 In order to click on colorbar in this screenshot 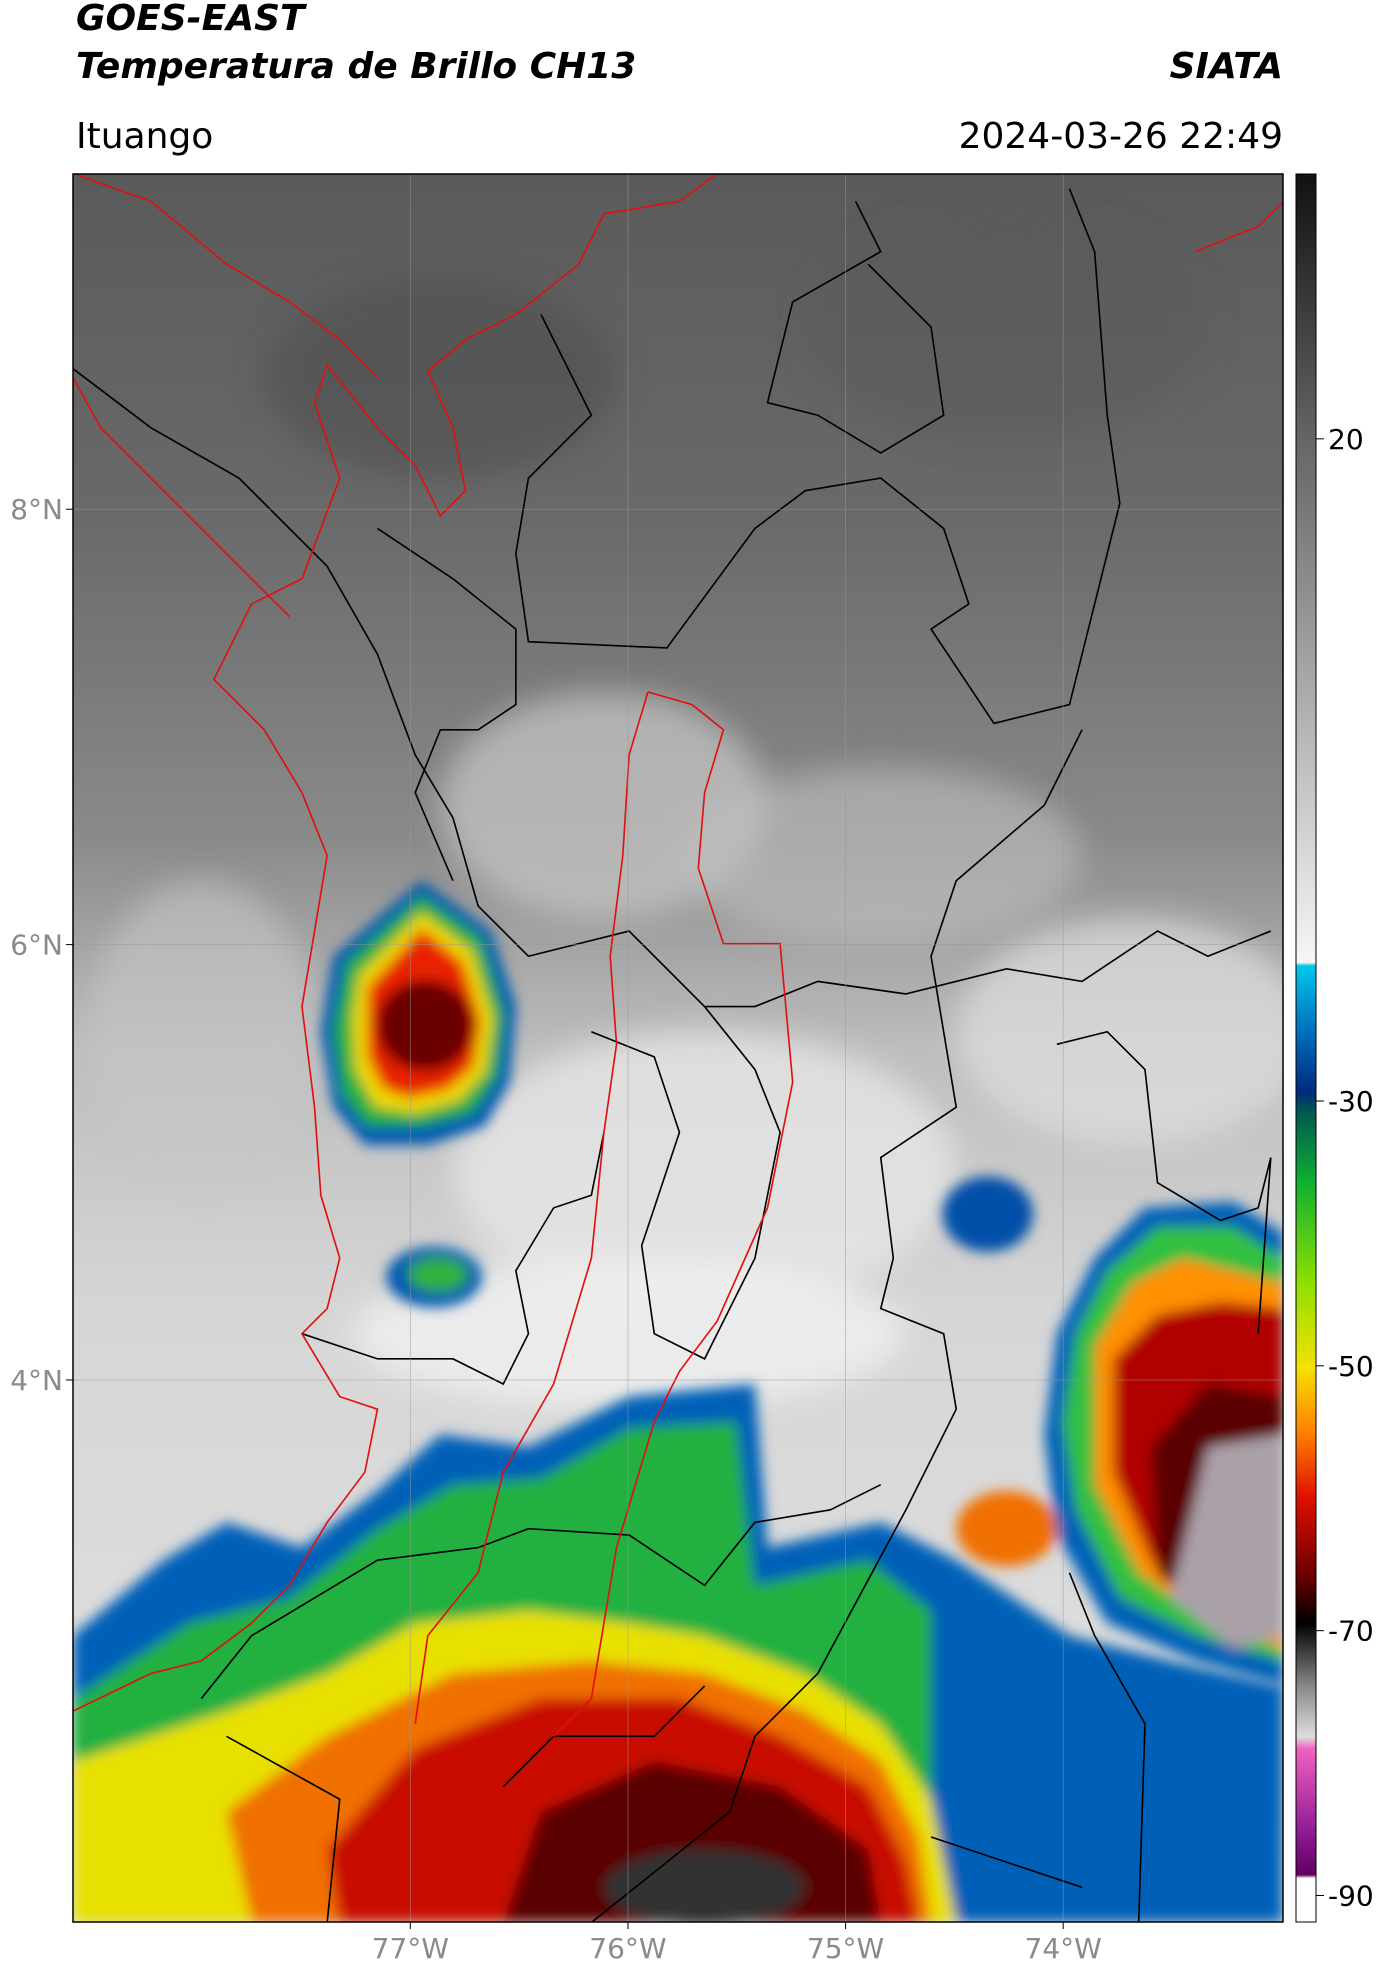, I will do `click(1306, 1048)`.